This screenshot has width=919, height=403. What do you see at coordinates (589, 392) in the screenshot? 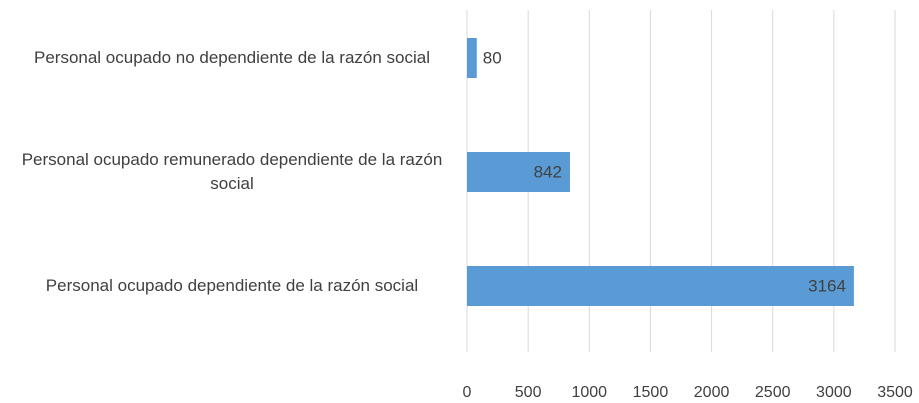
I see `x-tick-label: 1000` at bounding box center [589, 392].